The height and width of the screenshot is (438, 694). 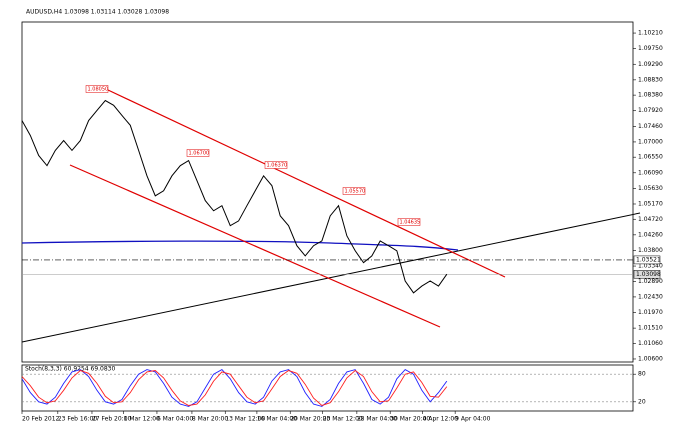 What do you see at coordinates (175, 419) in the screenshot?
I see `x-tick-label: 6 Mar 04:00` at bounding box center [175, 419].